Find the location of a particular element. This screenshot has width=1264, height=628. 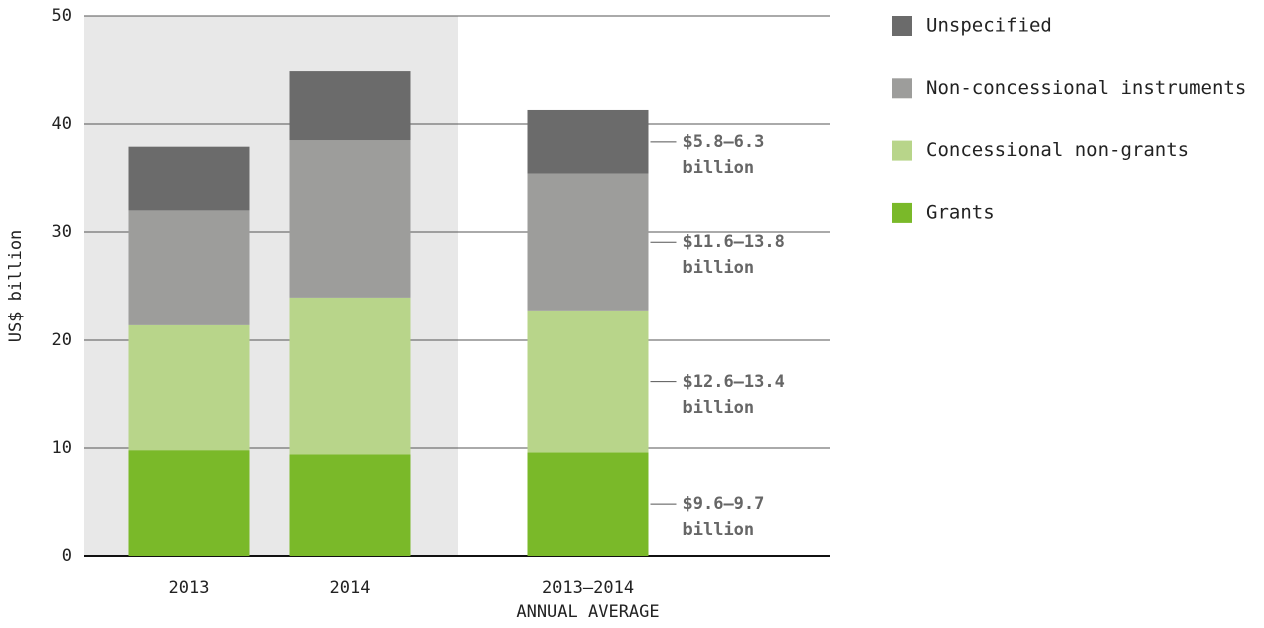

legend-label: Non-concessional instruments is located at coordinates (1086, 88).